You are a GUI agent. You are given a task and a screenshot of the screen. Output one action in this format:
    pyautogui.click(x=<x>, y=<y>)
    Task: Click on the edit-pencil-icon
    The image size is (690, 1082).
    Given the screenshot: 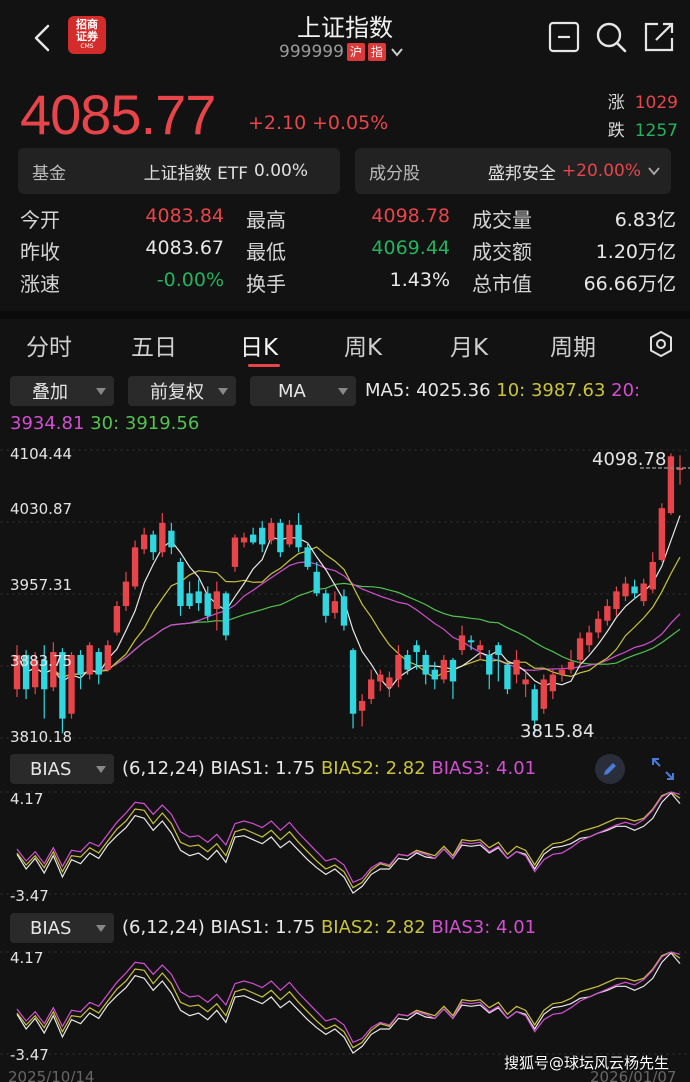 What is the action you would take?
    pyautogui.click(x=610, y=769)
    